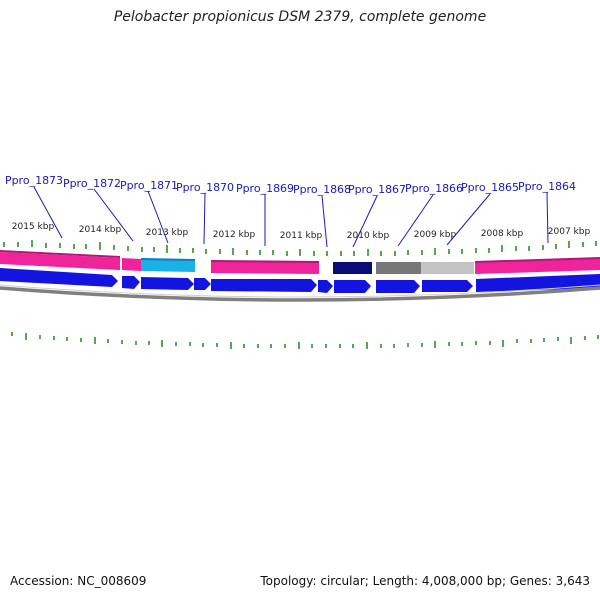 The width and height of the screenshot is (600, 600). What do you see at coordinates (168, 265) in the screenshot?
I see `feature-block-cyan` at bounding box center [168, 265].